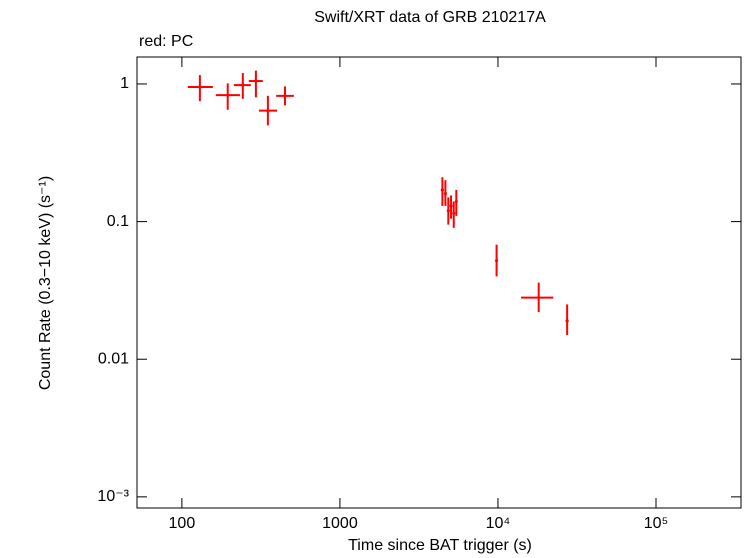 This screenshot has height=558, width=746. Describe the element at coordinates (166, 41) in the screenshot. I see `annotation: red: PC` at that location.